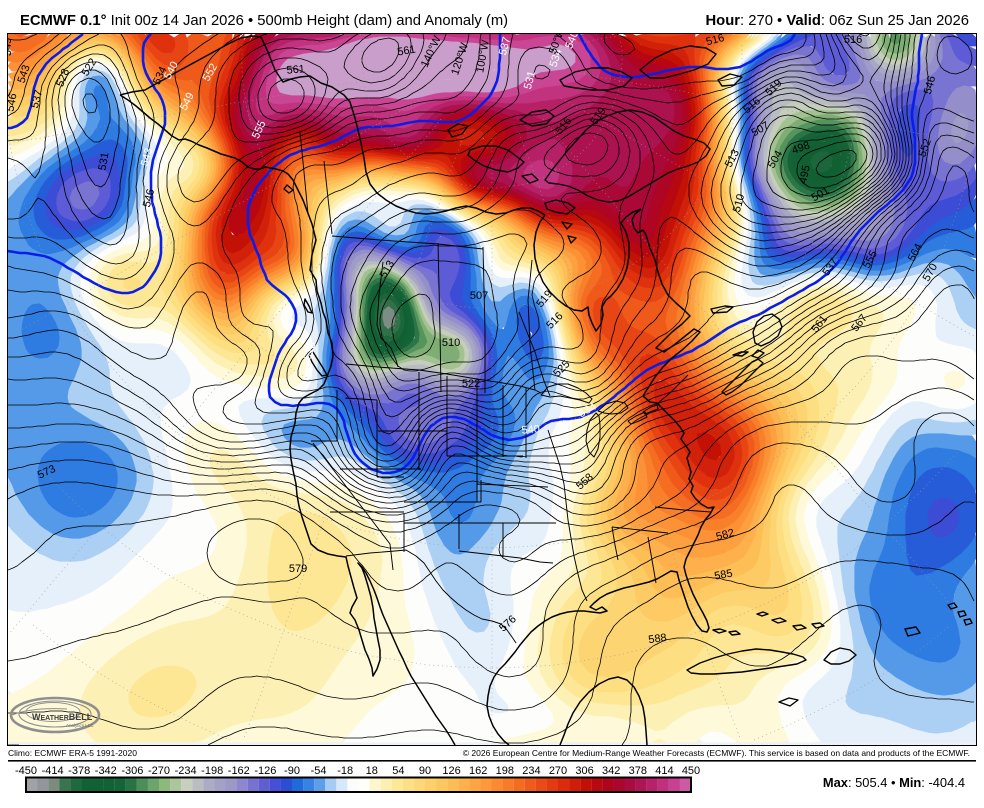  Describe the element at coordinates (725, 535) in the screenshot. I see `svg-text: 582` at that location.